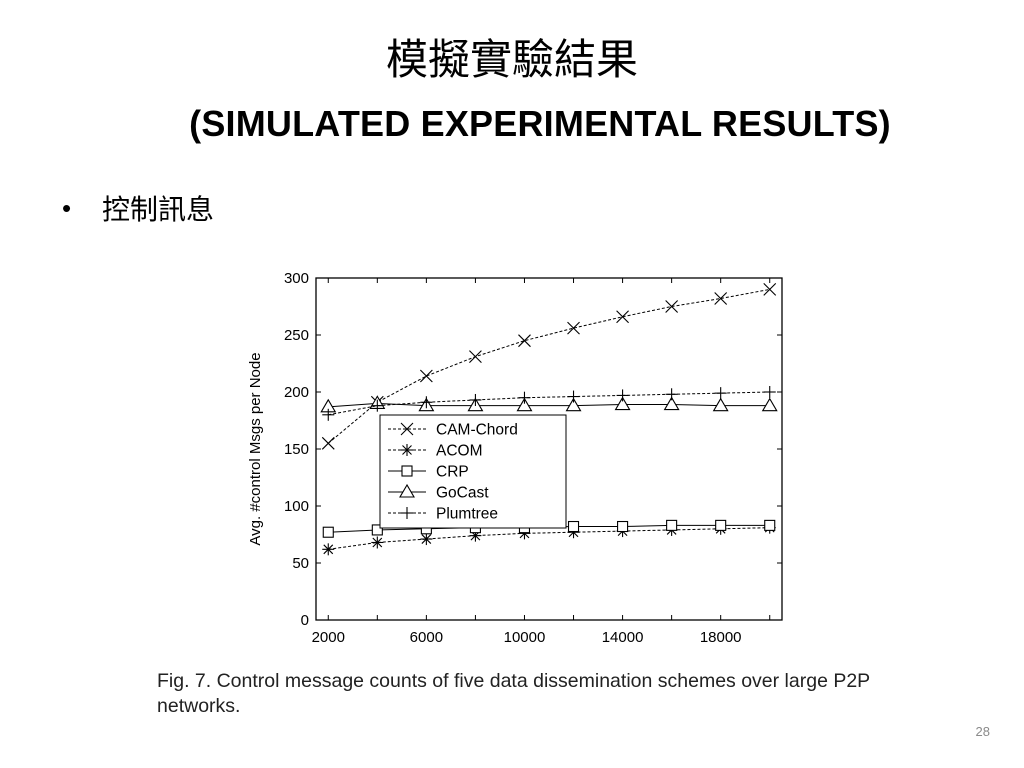 Image resolution: width=1024 pixels, height=768 pixels. What do you see at coordinates (407, 450) in the screenshot?
I see `legend-marker-acom` at bounding box center [407, 450].